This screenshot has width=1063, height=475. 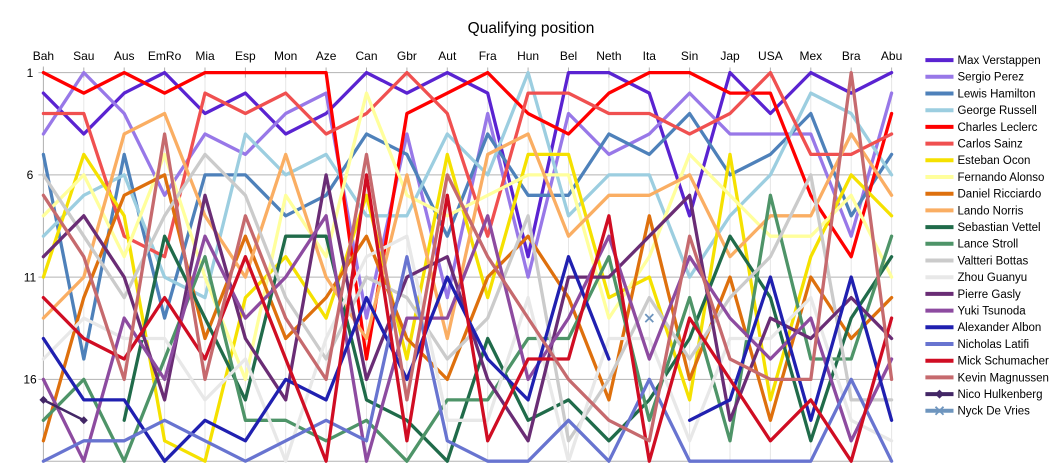 What do you see at coordinates (999, 61) in the screenshot?
I see `svg-text: Max Verstappen` at bounding box center [999, 61].